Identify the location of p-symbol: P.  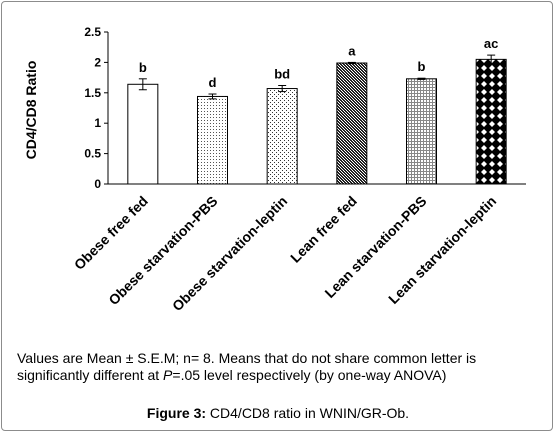
(168, 375).